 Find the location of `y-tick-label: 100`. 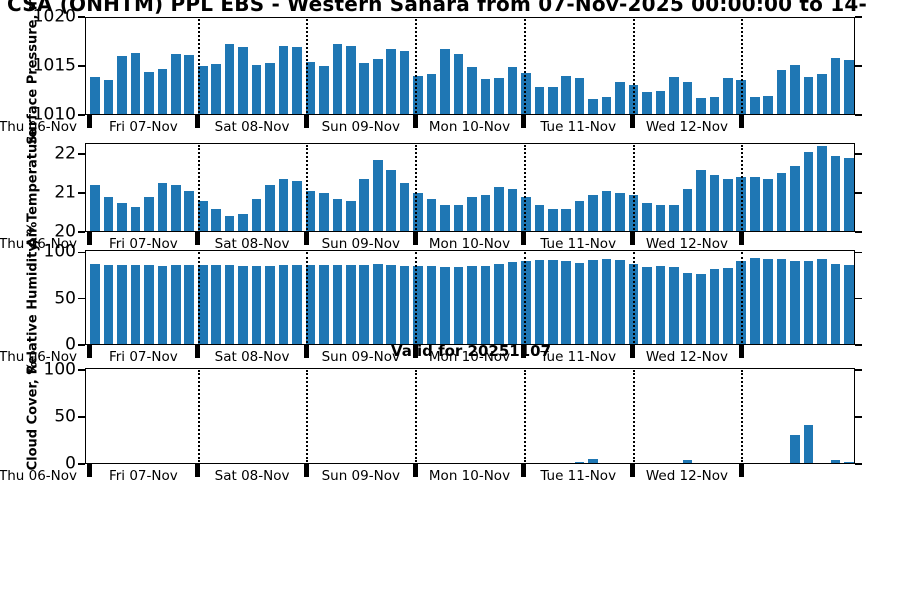

y-tick-label: 100 is located at coordinates (59, 251).